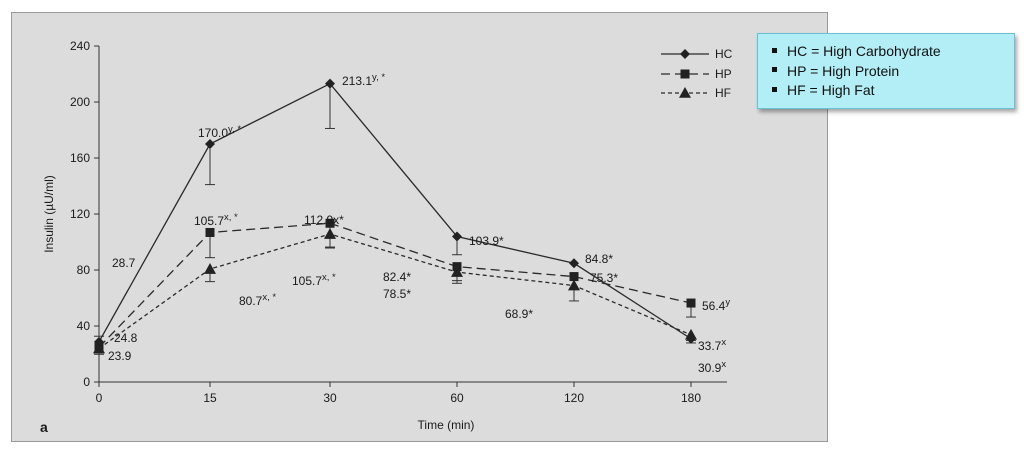 The width and height of the screenshot is (1024, 455). I want to click on y-tick-label: 120, so click(80, 214).